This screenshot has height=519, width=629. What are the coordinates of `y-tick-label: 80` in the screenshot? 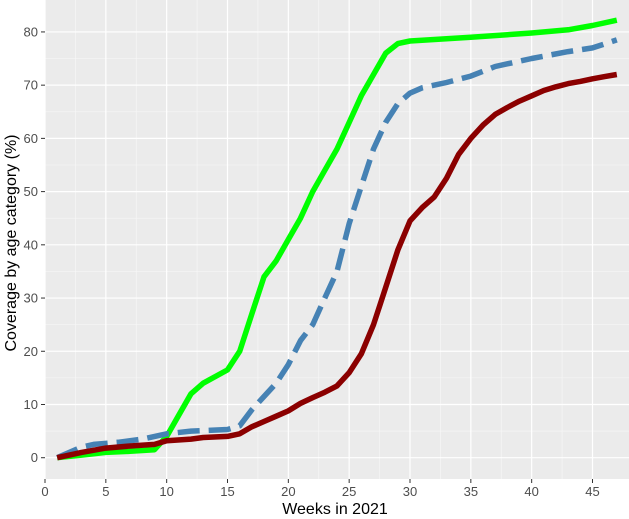 It's located at (31, 31).